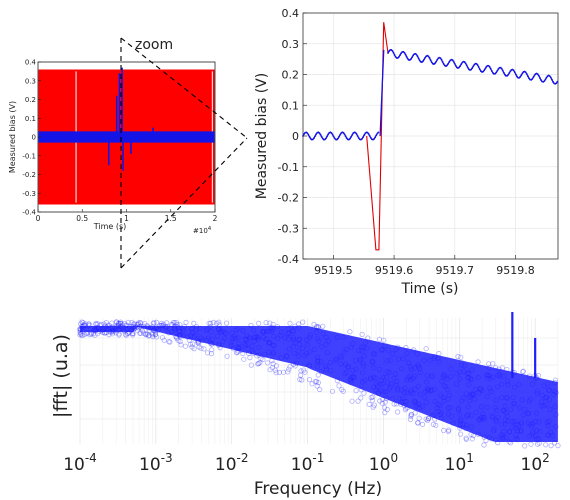 The width and height of the screenshot is (570, 500). I want to click on zoom-y-tick-label: 0.3, so click(291, 44).